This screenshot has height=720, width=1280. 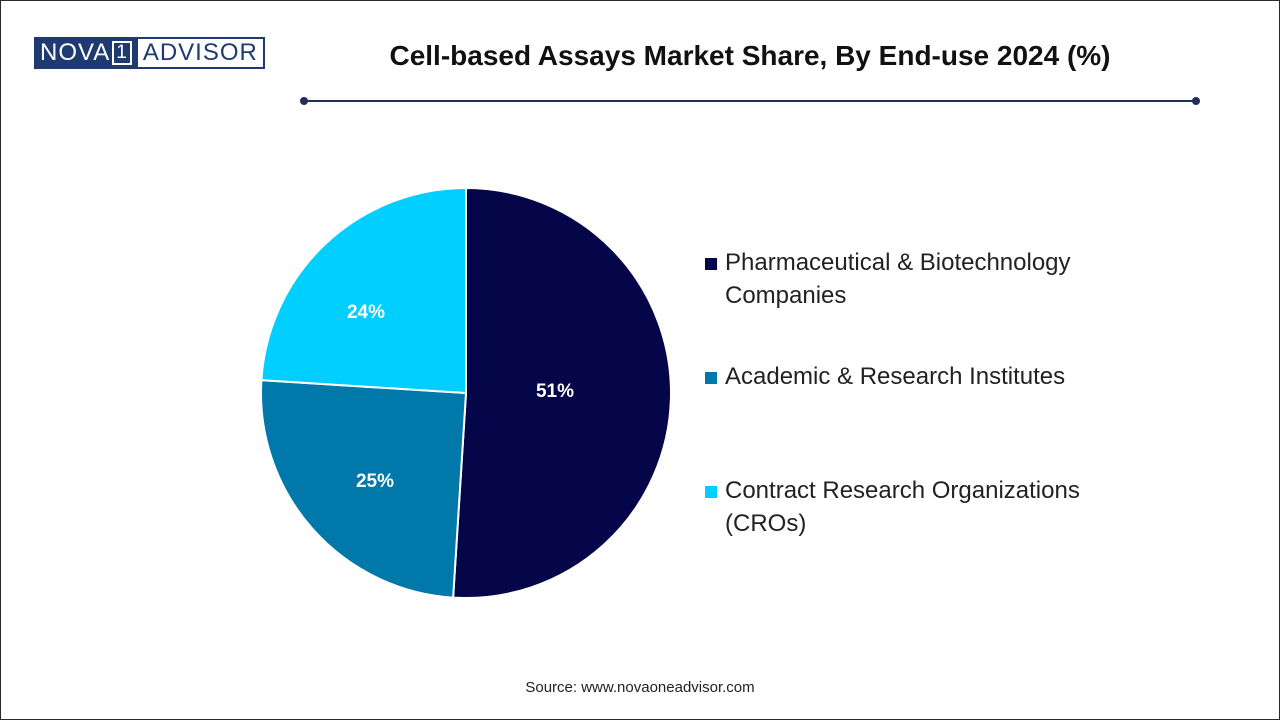 What do you see at coordinates (200, 53) in the screenshot?
I see `brand-logo-text-right: ADVISOR` at bounding box center [200, 53].